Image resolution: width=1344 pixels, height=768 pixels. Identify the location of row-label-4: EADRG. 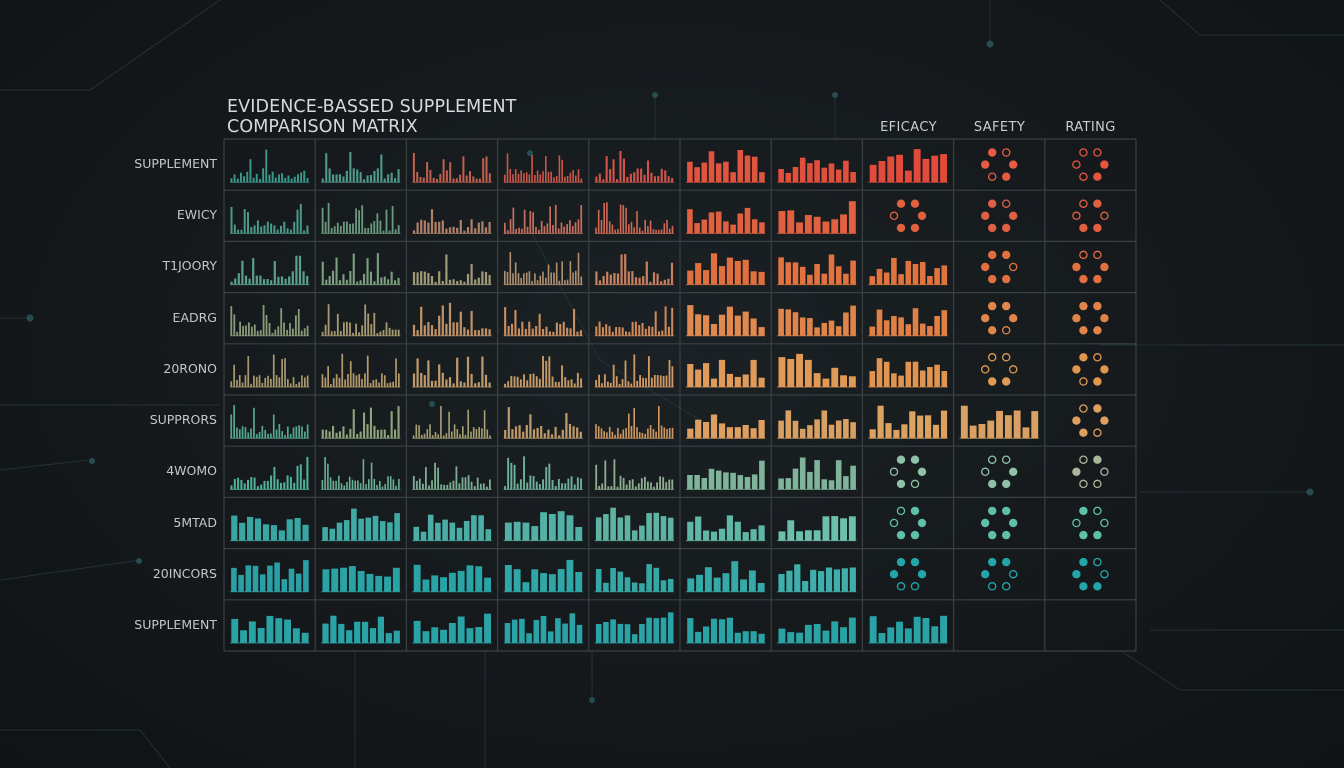
(194, 317).